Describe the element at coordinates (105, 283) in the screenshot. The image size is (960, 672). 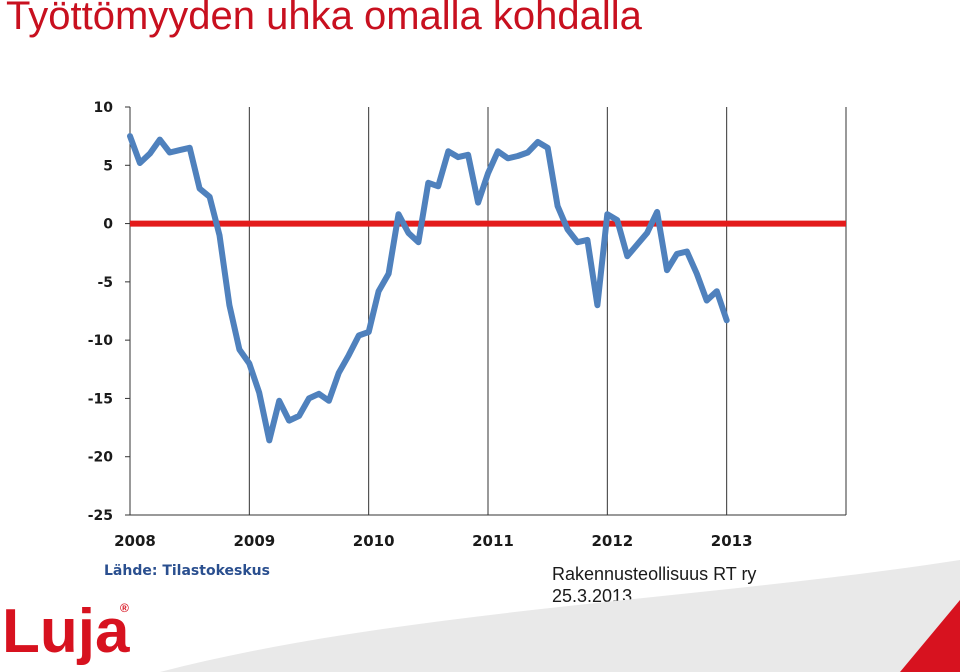
I see `y-tick-label: -5` at that location.